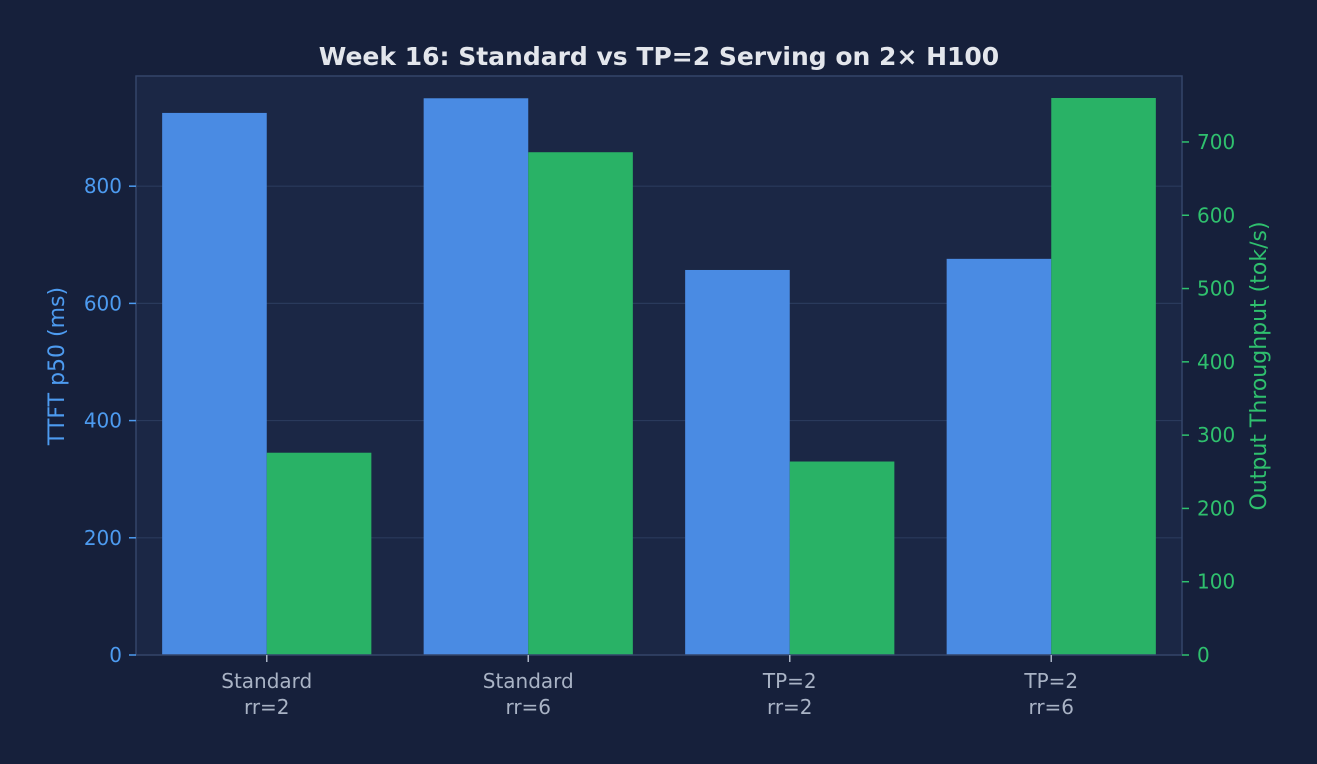 This screenshot has height=764, width=1317. Describe the element at coordinates (115, 655) in the screenshot. I see `left-tick-label: 0` at that location.